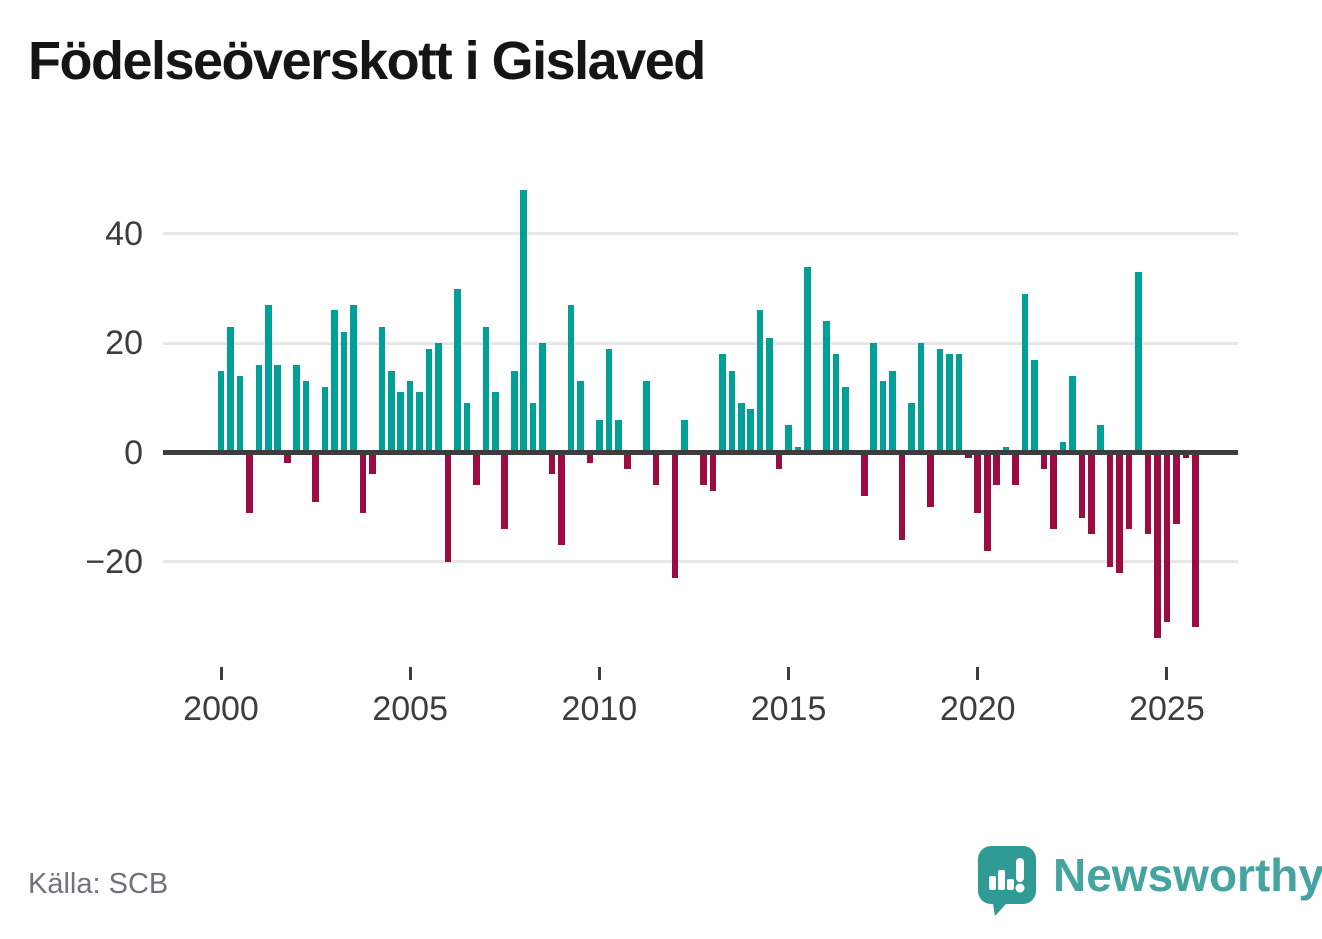  Describe the element at coordinates (114, 561) in the screenshot. I see `y-axis-label: −20` at that location.